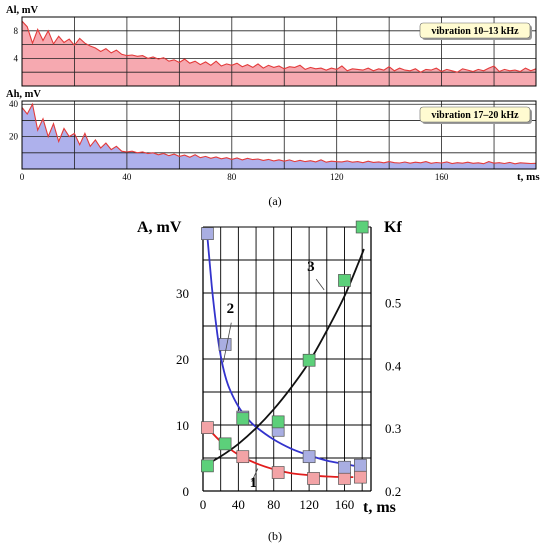 The width and height of the screenshot is (550, 547). I want to click on panel-b-ytick-right-label: 0.3, so click(393, 428).